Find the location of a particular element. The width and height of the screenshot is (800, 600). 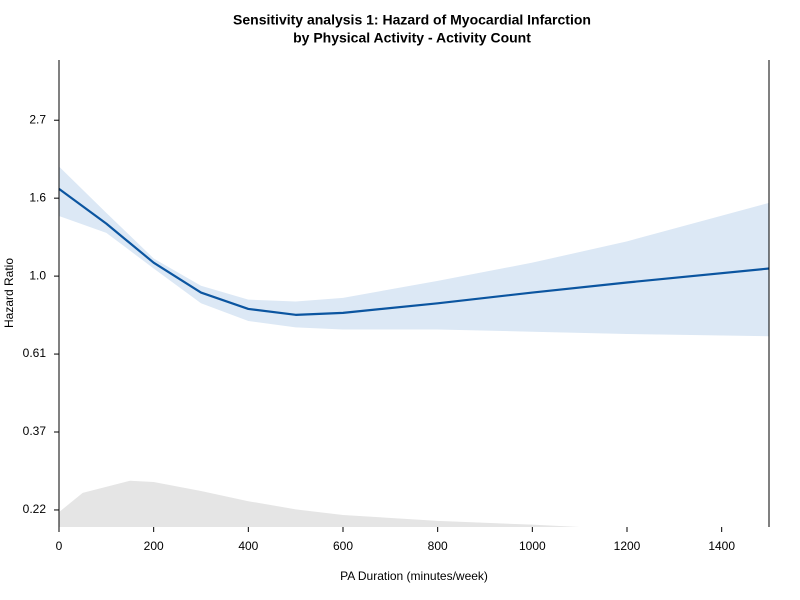

x-tick-label: 800 is located at coordinates (438, 546).